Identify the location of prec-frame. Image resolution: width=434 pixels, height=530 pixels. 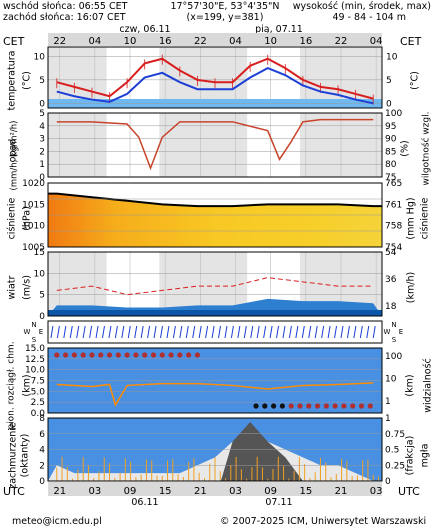
(215, 145).